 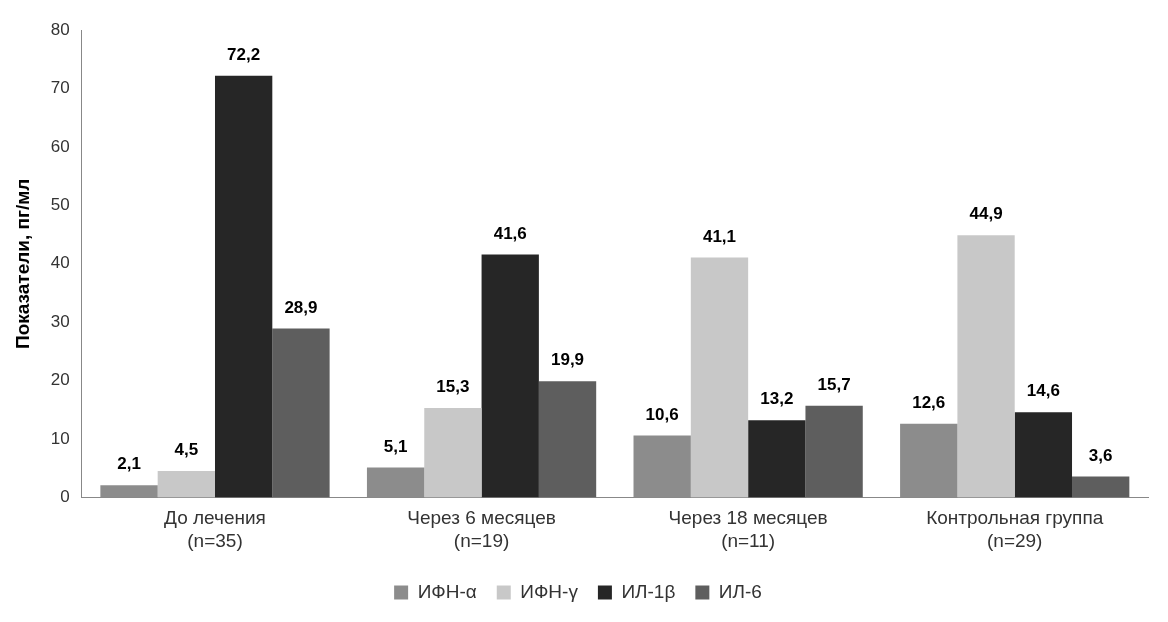 I want to click on data-label: 19,9, so click(x=567, y=360).